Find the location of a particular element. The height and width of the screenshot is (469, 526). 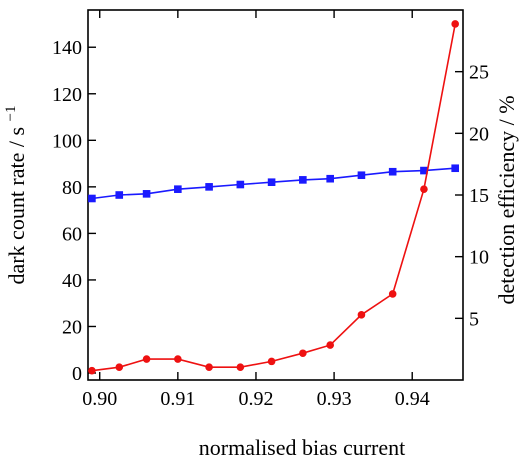

y-right-tick-label: 20 is located at coordinates (479, 134).